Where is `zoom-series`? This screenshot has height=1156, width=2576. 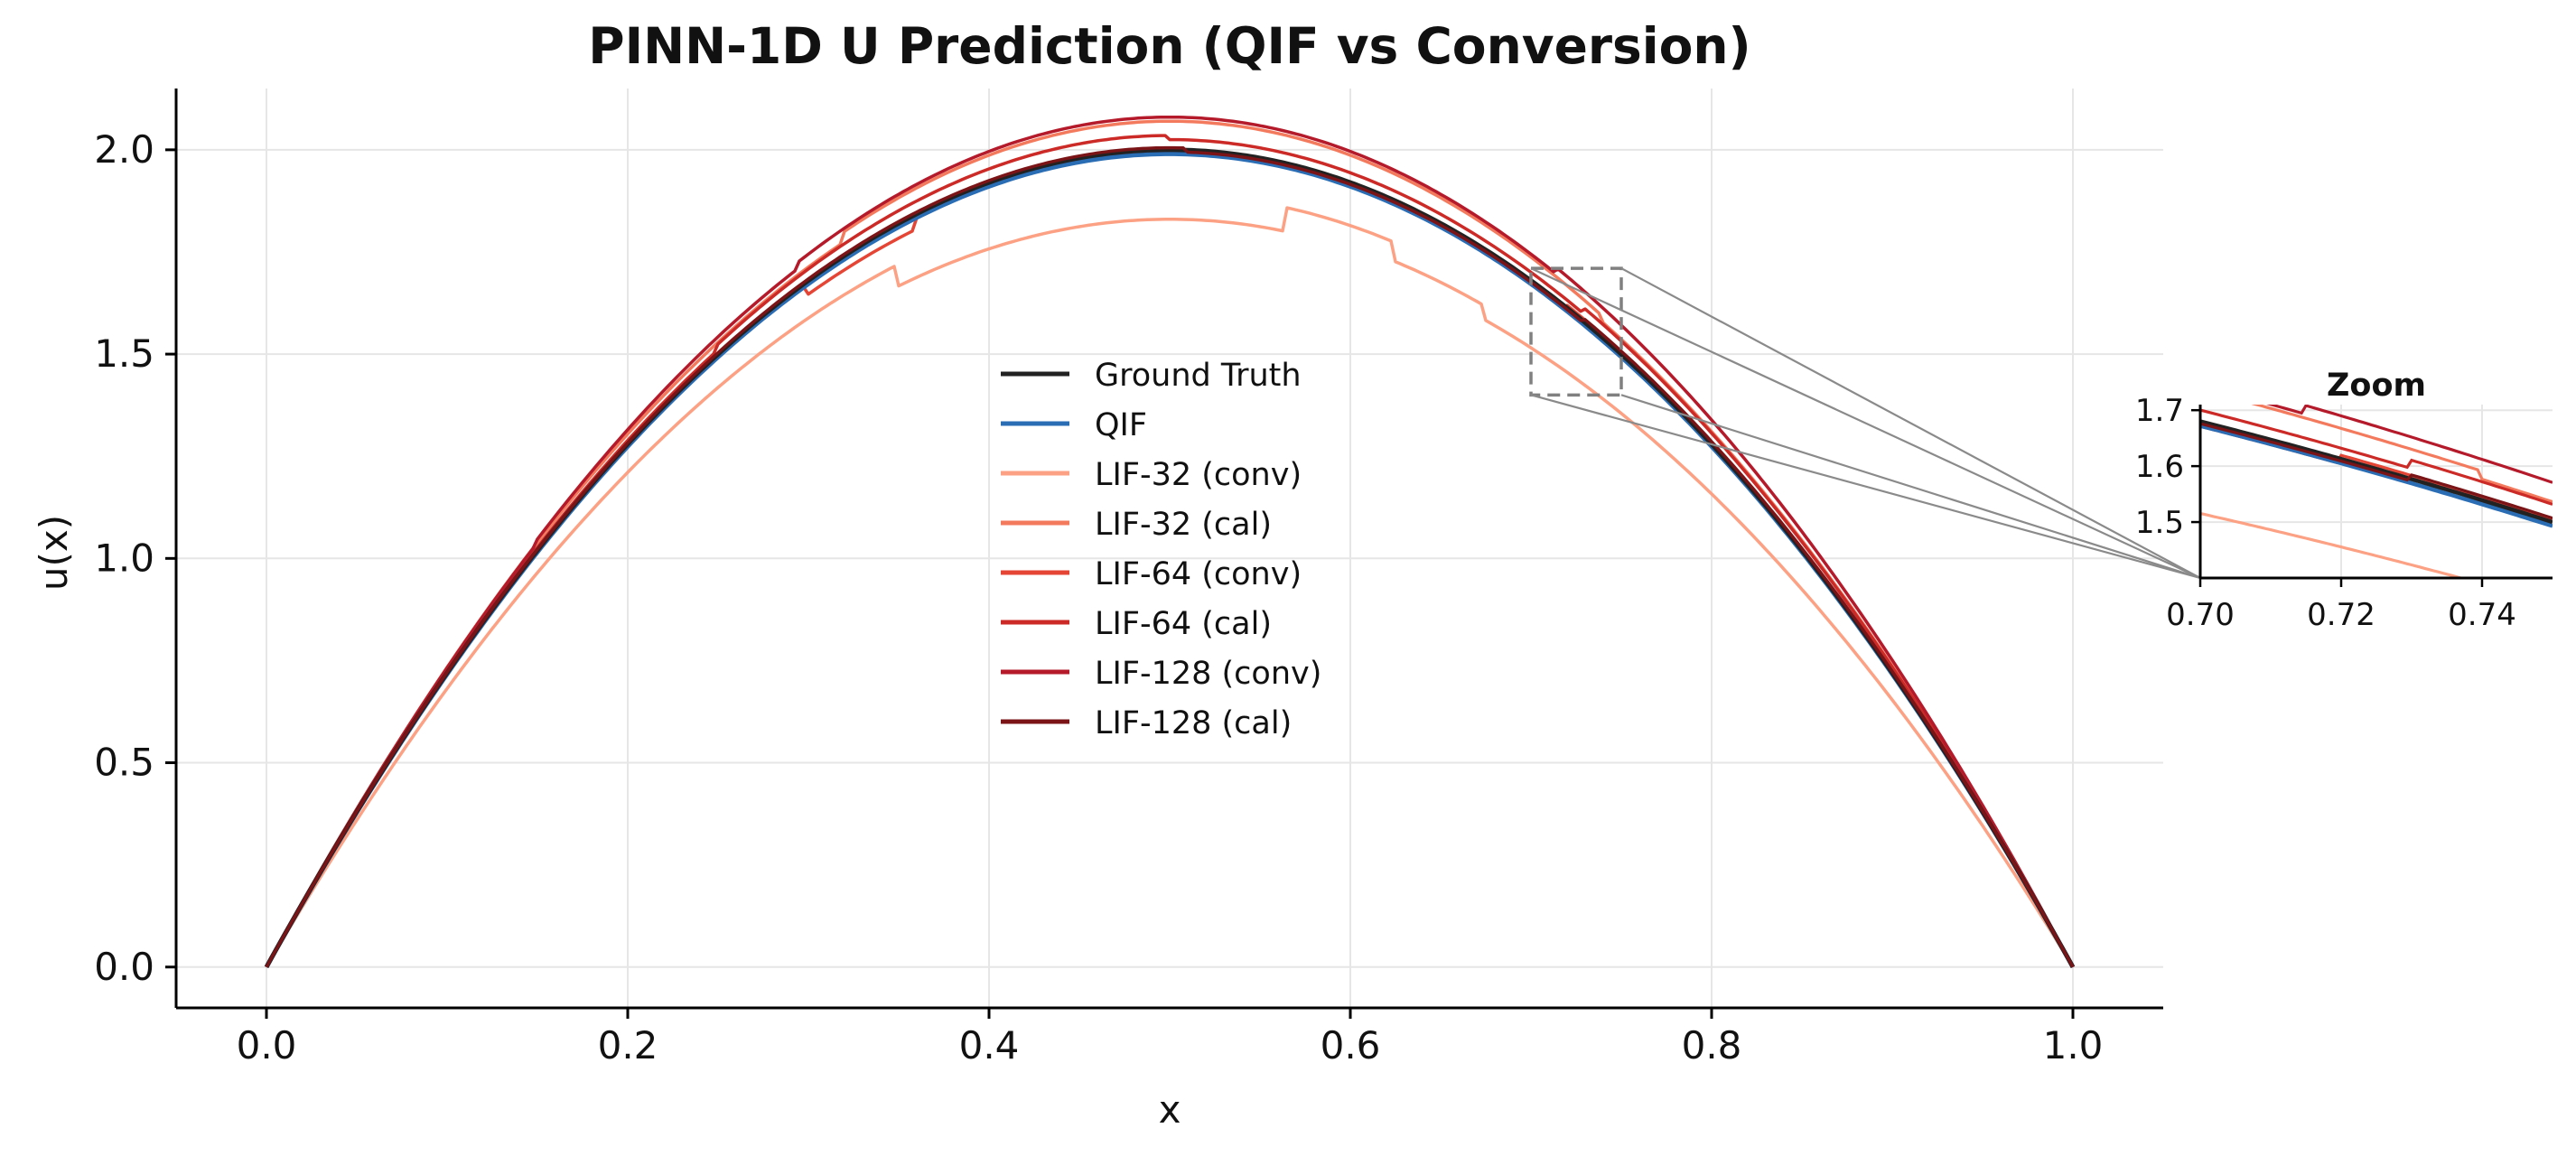
zoom-series is located at coordinates (2376, 491).